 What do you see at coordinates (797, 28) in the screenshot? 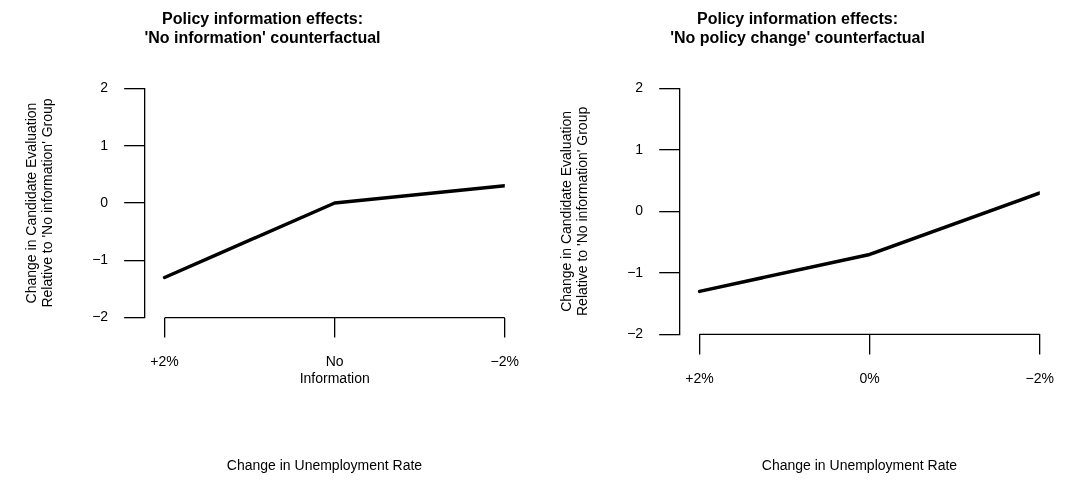
I see `chart-title: Policy information effects: 'No policy change' counterfactual` at bounding box center [797, 28].